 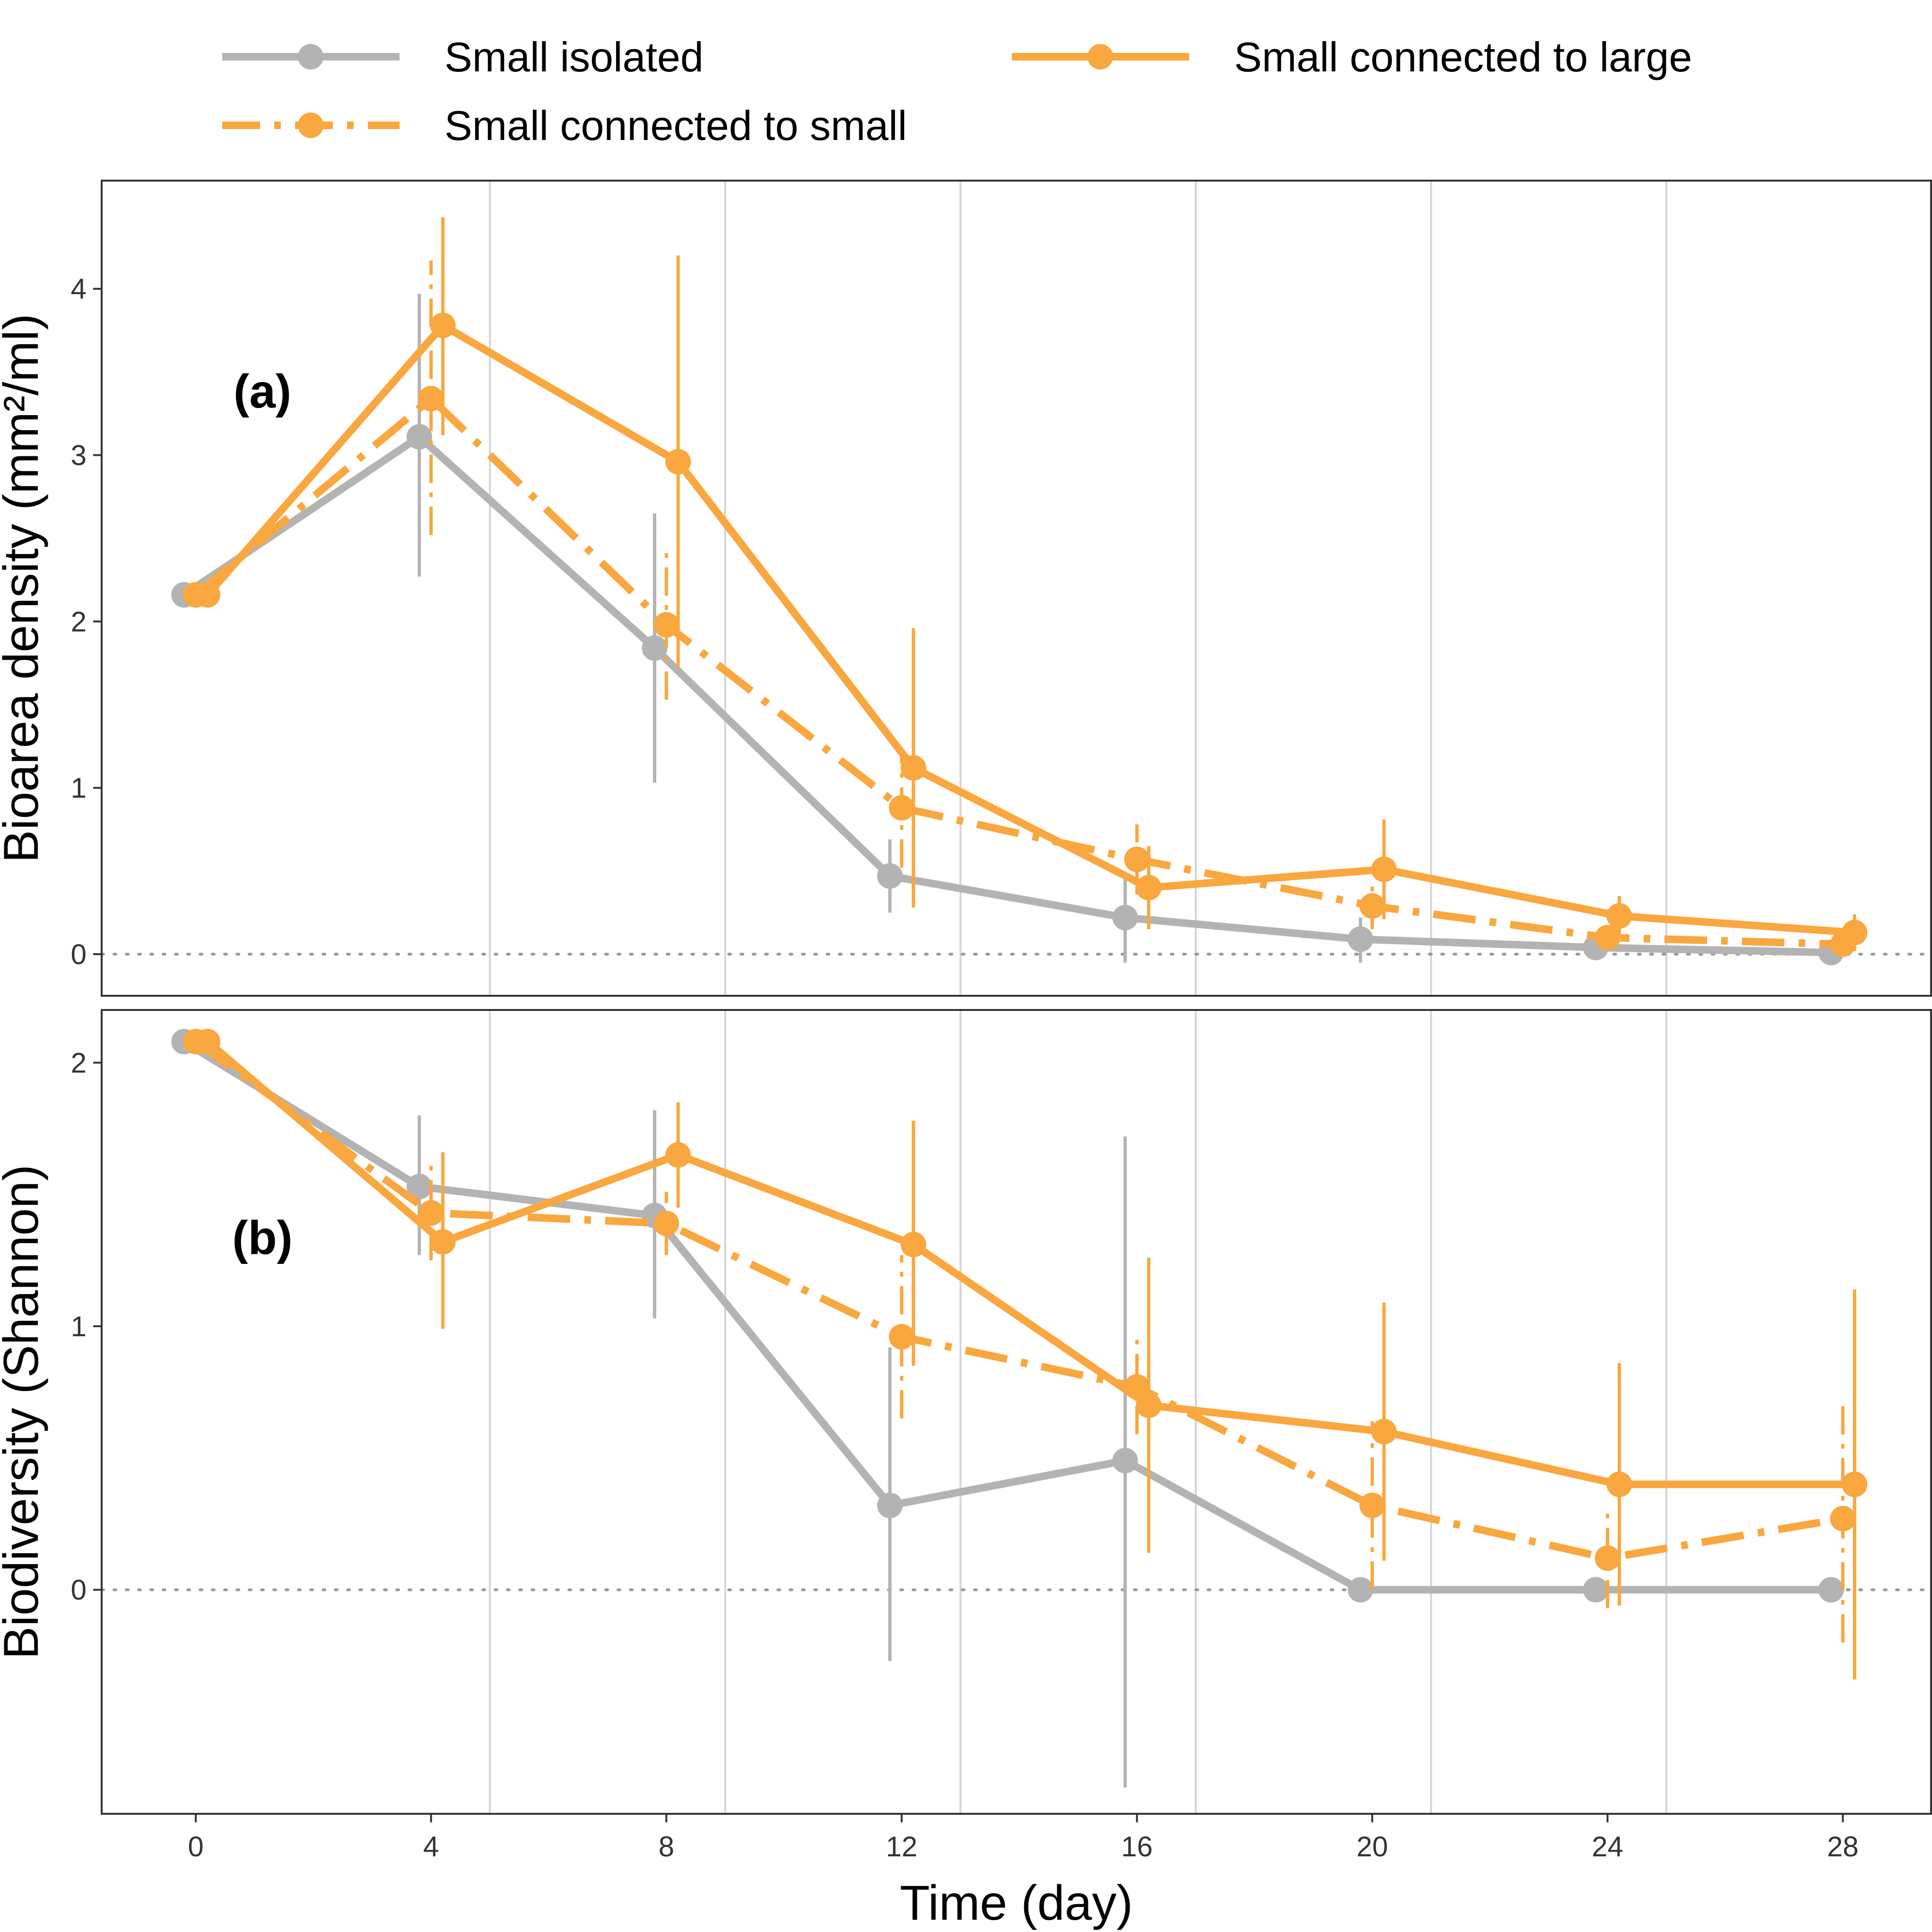 I want to click on y-axis-title: Biodiversity (Shannon), so click(x=24, y=1412).